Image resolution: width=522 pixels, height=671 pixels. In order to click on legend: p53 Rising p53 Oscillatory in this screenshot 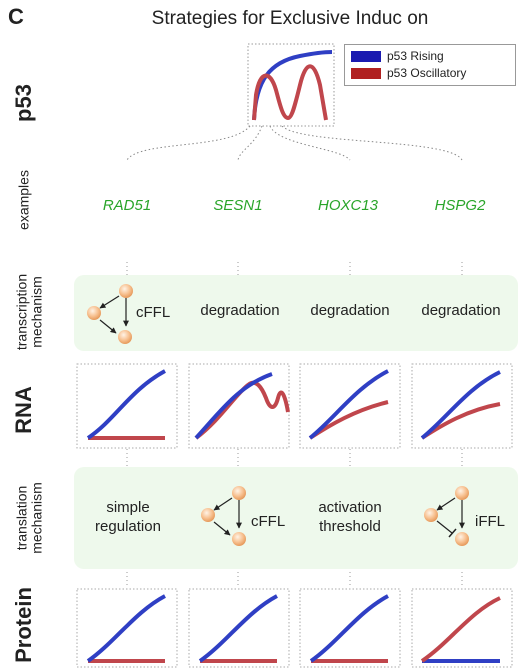, I will do `click(430, 65)`.